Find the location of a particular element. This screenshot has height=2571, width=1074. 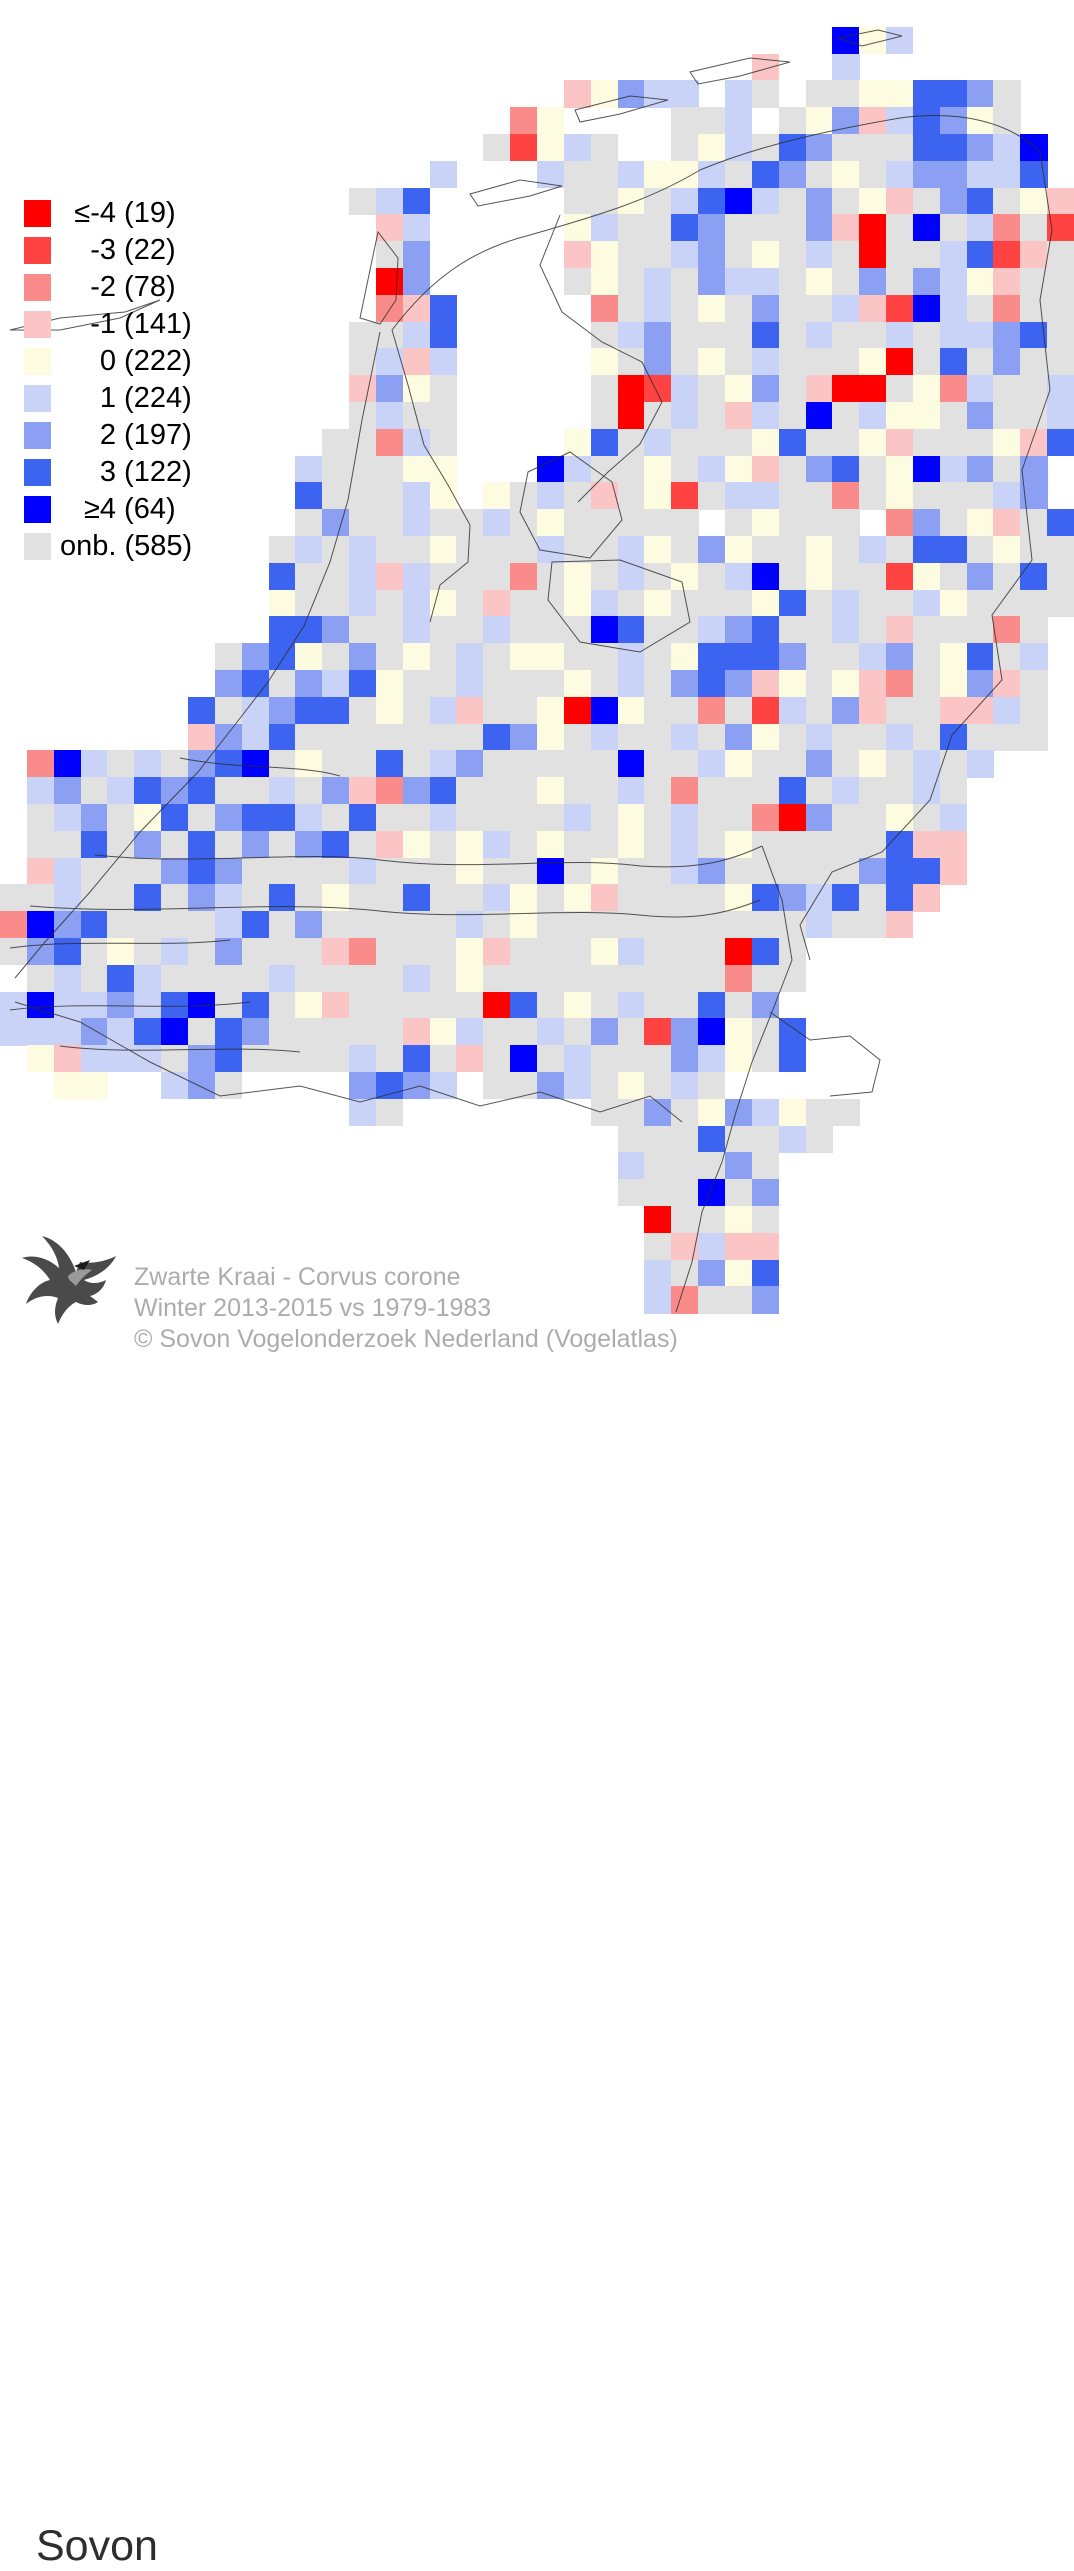

legend-item: onb. (585) is located at coordinates (108, 546).